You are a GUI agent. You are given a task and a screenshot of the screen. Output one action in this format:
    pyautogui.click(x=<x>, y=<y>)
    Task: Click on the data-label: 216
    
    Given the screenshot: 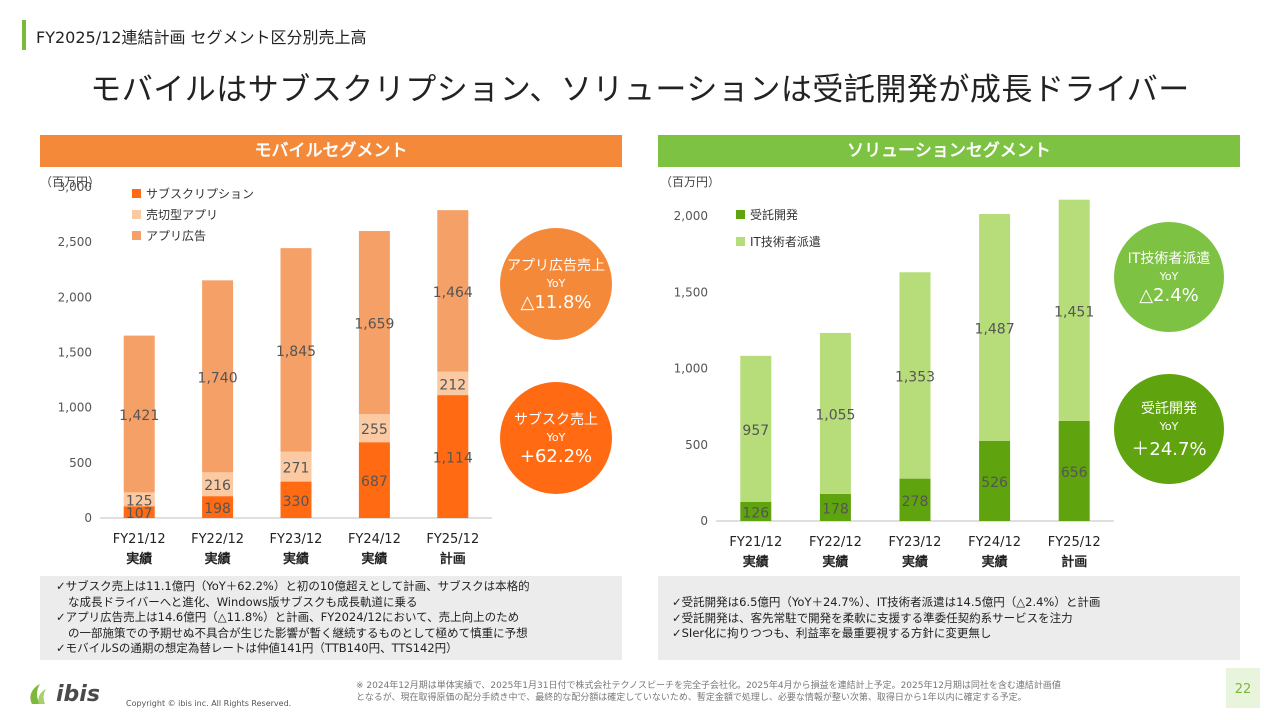 What is the action you would take?
    pyautogui.click(x=217, y=486)
    